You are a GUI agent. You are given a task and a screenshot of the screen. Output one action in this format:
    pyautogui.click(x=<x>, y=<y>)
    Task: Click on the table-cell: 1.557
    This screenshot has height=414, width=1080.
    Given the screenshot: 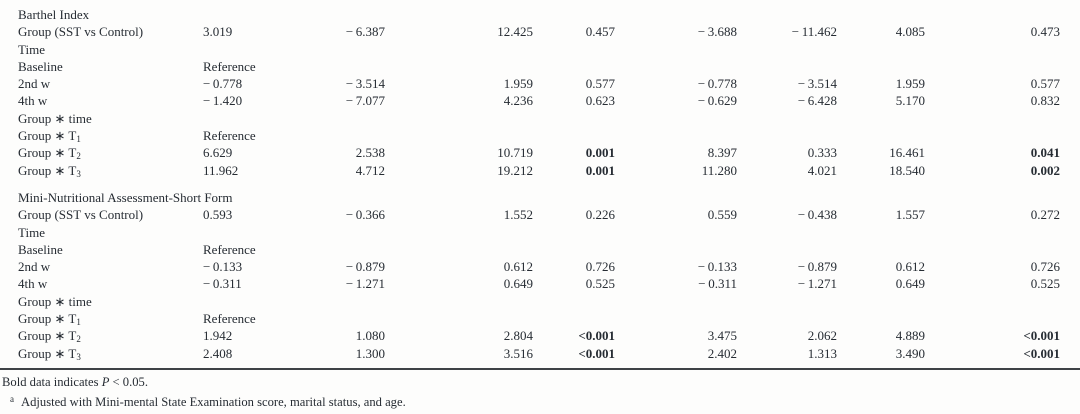 What is the action you would take?
    pyautogui.click(x=910, y=215)
    